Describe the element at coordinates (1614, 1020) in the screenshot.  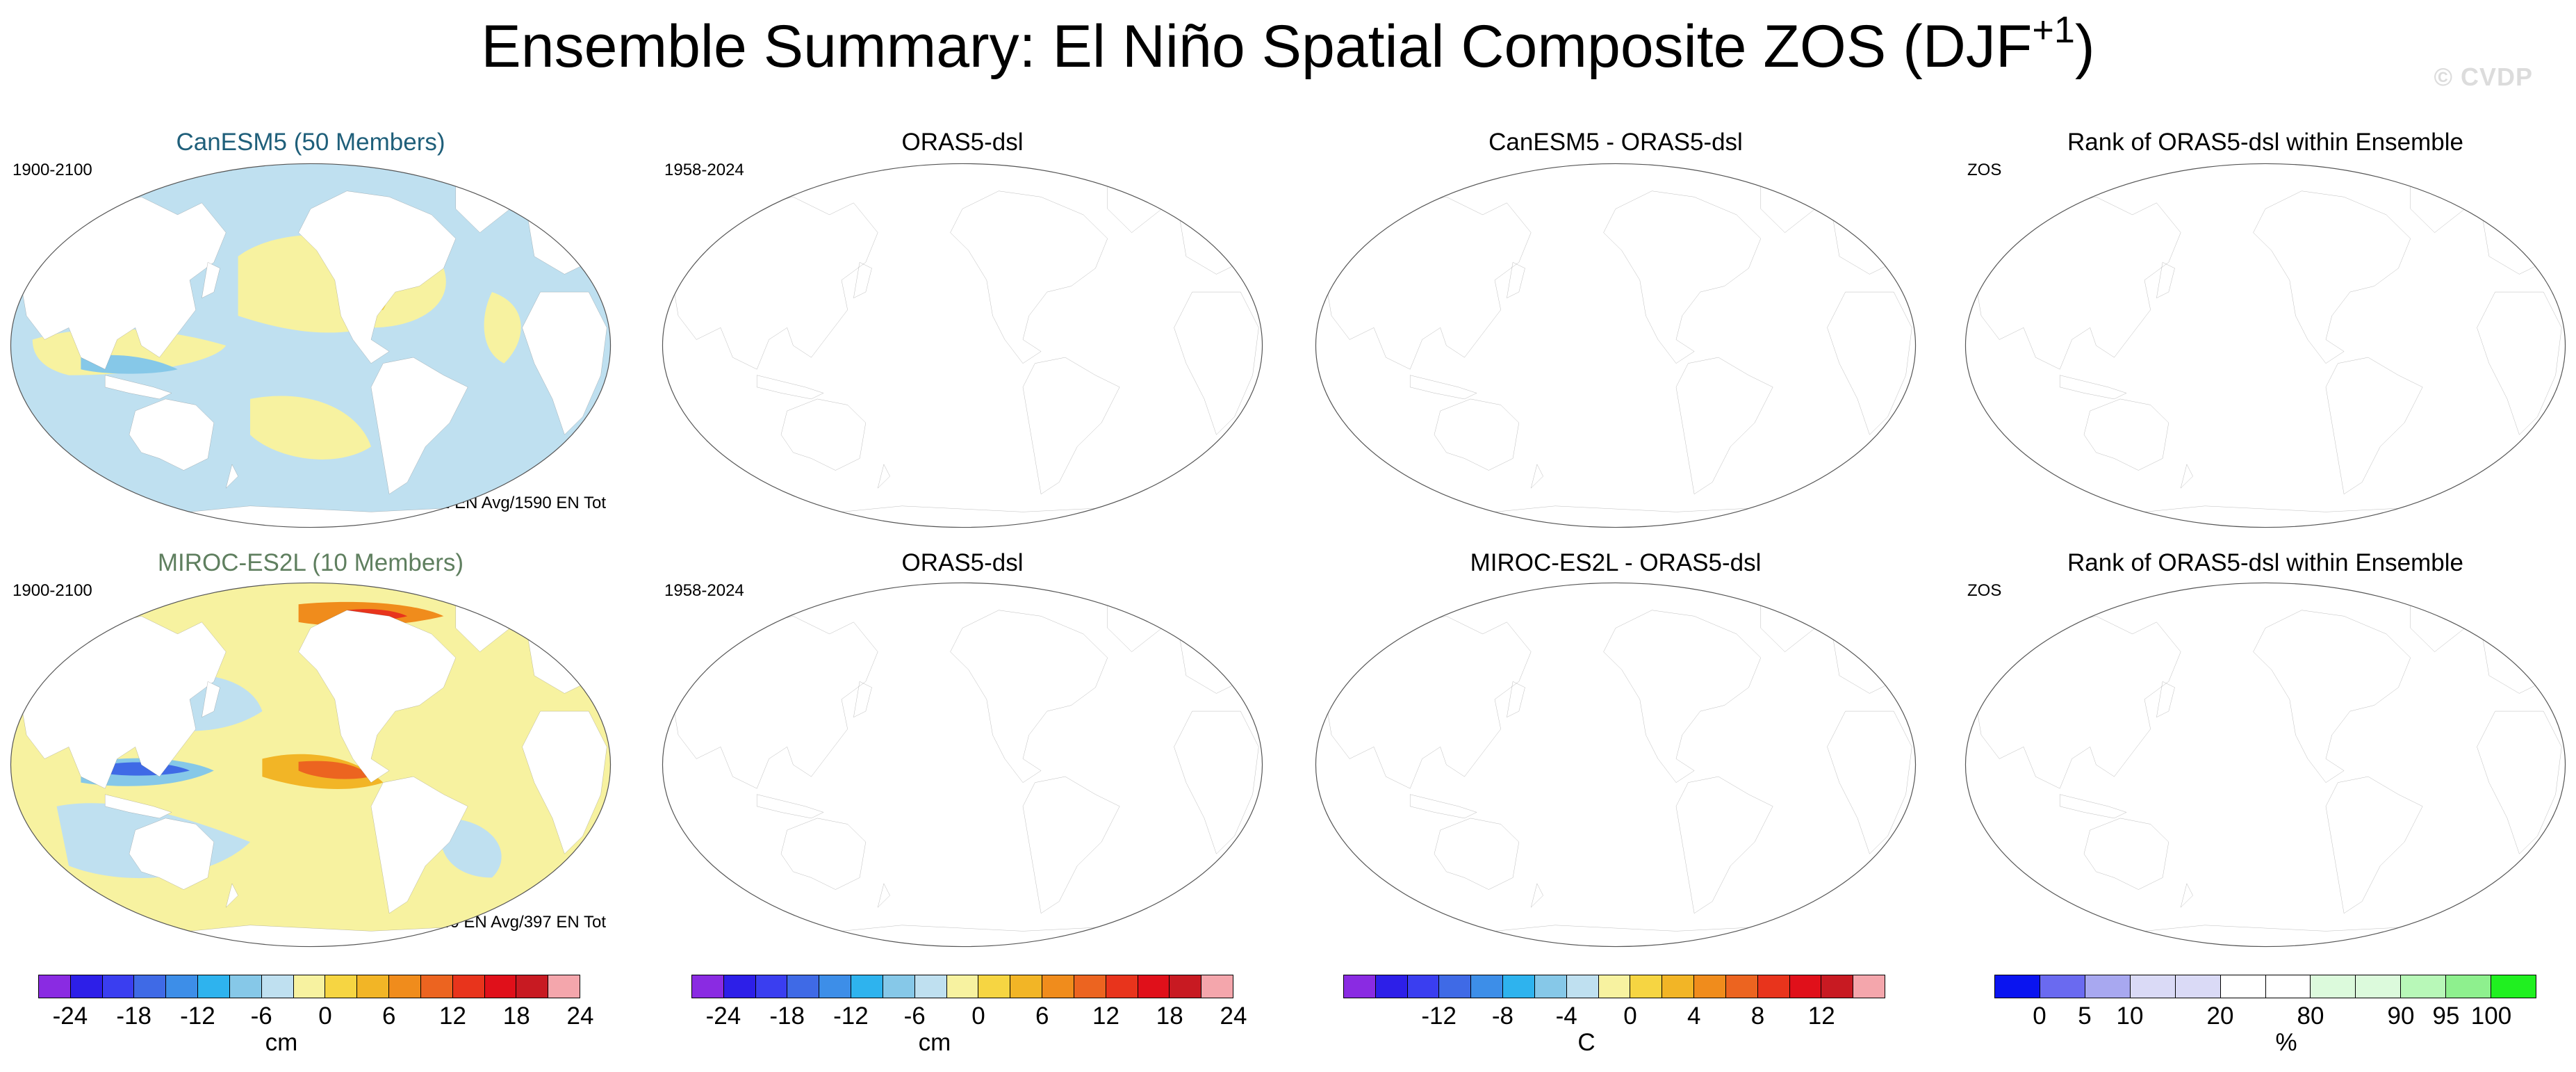
I see `colorbar: -12 -8 -4 0 4 8 12 C` at that location.